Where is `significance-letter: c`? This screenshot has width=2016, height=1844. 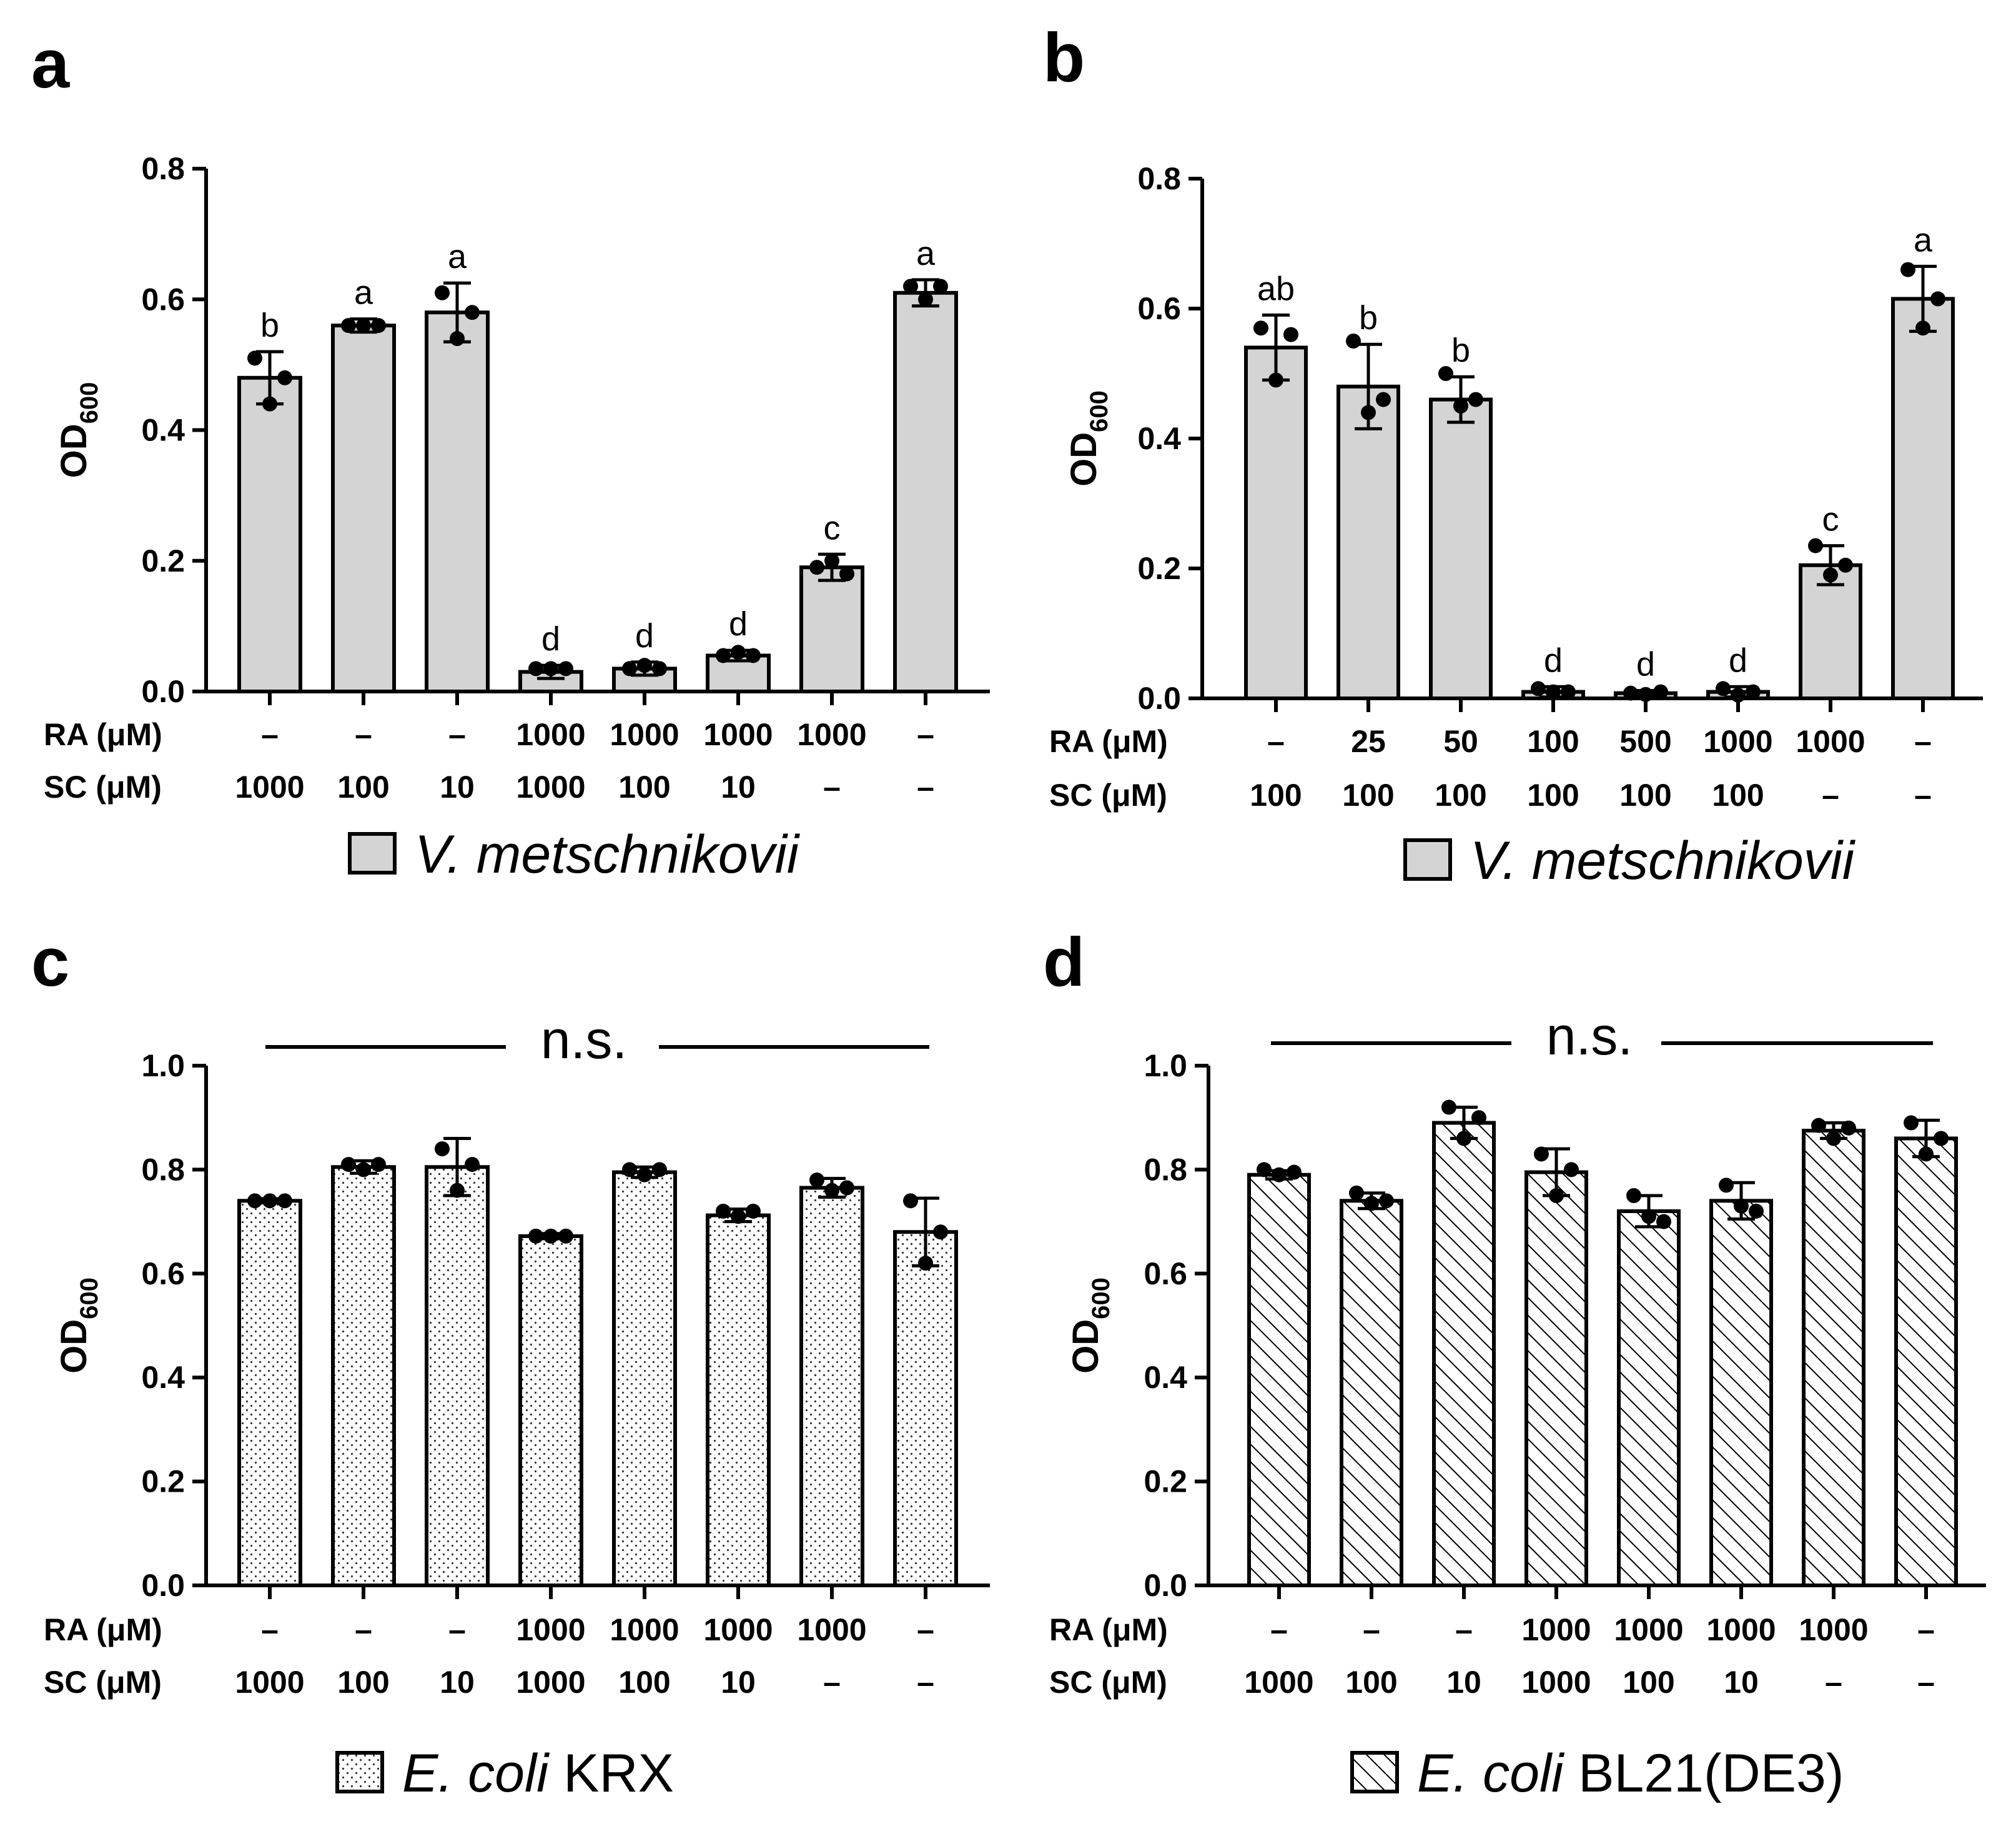
significance-letter: c is located at coordinates (1831, 519).